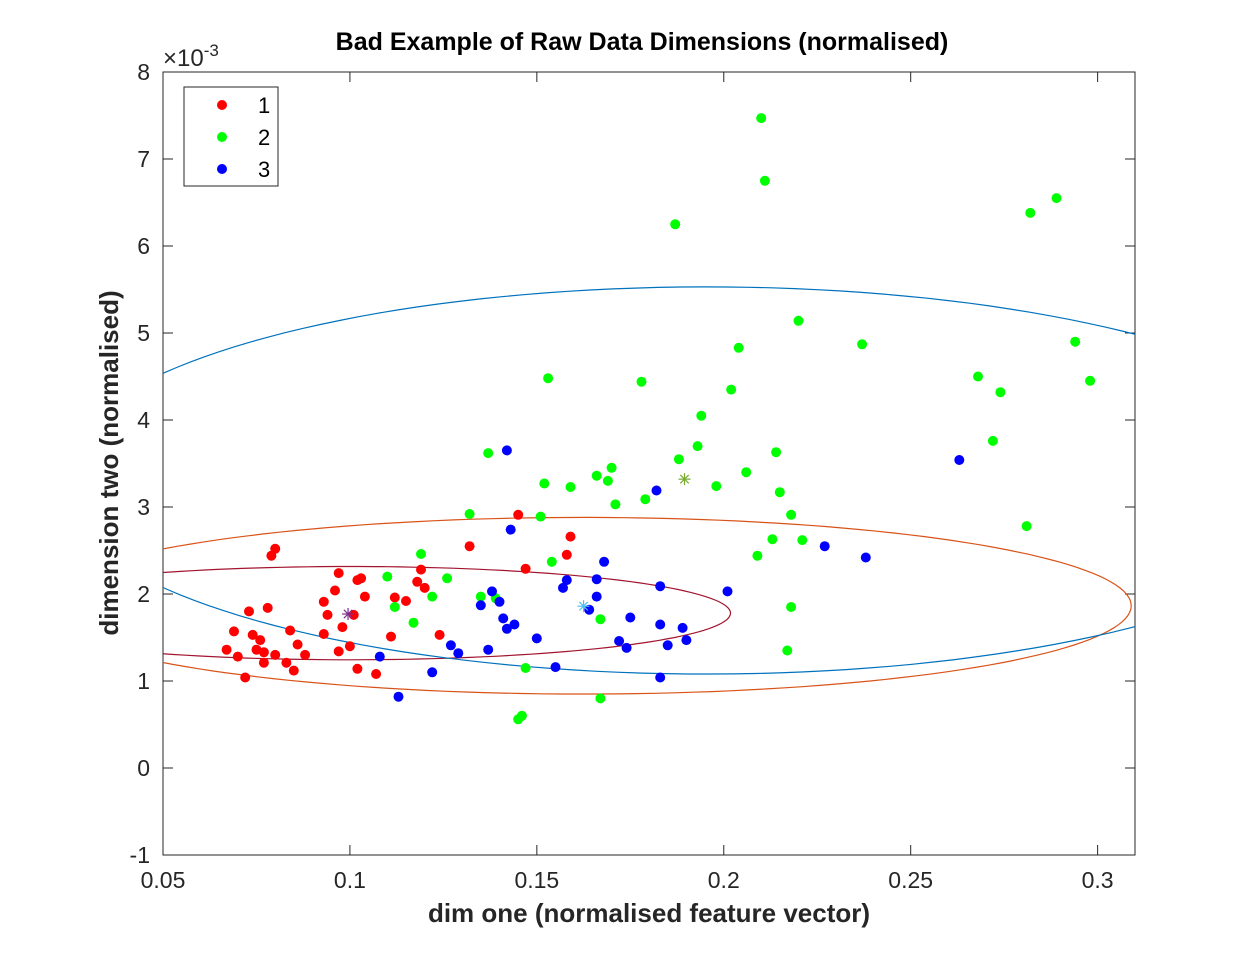 This screenshot has height=960, width=1254. I want to click on y-tick-label: 4, so click(143, 420).